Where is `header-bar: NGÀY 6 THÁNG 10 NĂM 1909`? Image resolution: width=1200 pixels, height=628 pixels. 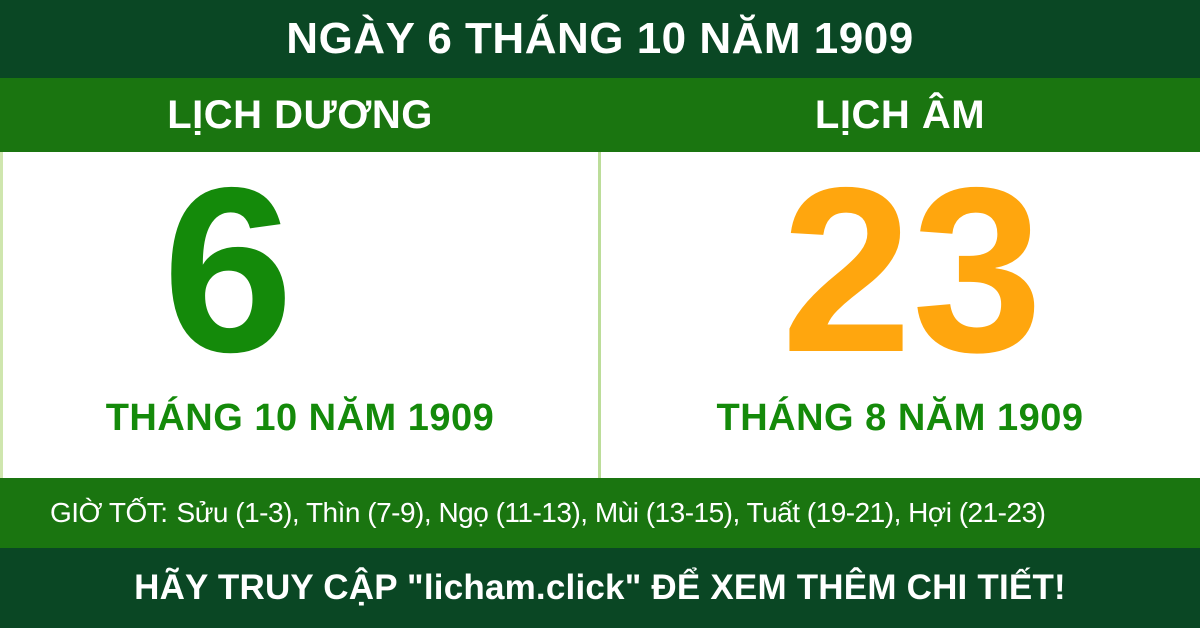 header-bar: NGÀY 6 THÁNG 10 NĂM 1909 is located at coordinates (600, 39).